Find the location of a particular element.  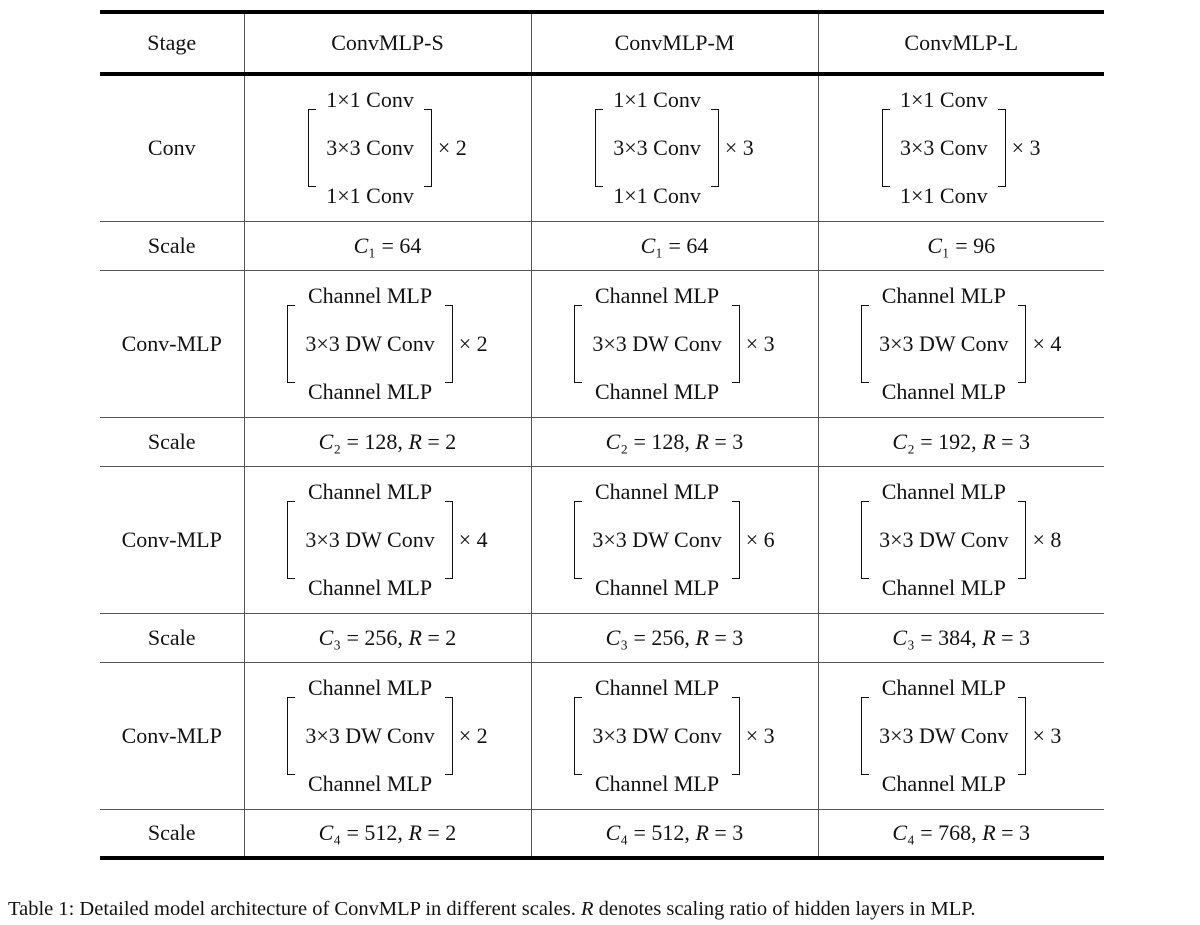

scale-cell: C₃ = 256, R = 3 is located at coordinates (674, 637).